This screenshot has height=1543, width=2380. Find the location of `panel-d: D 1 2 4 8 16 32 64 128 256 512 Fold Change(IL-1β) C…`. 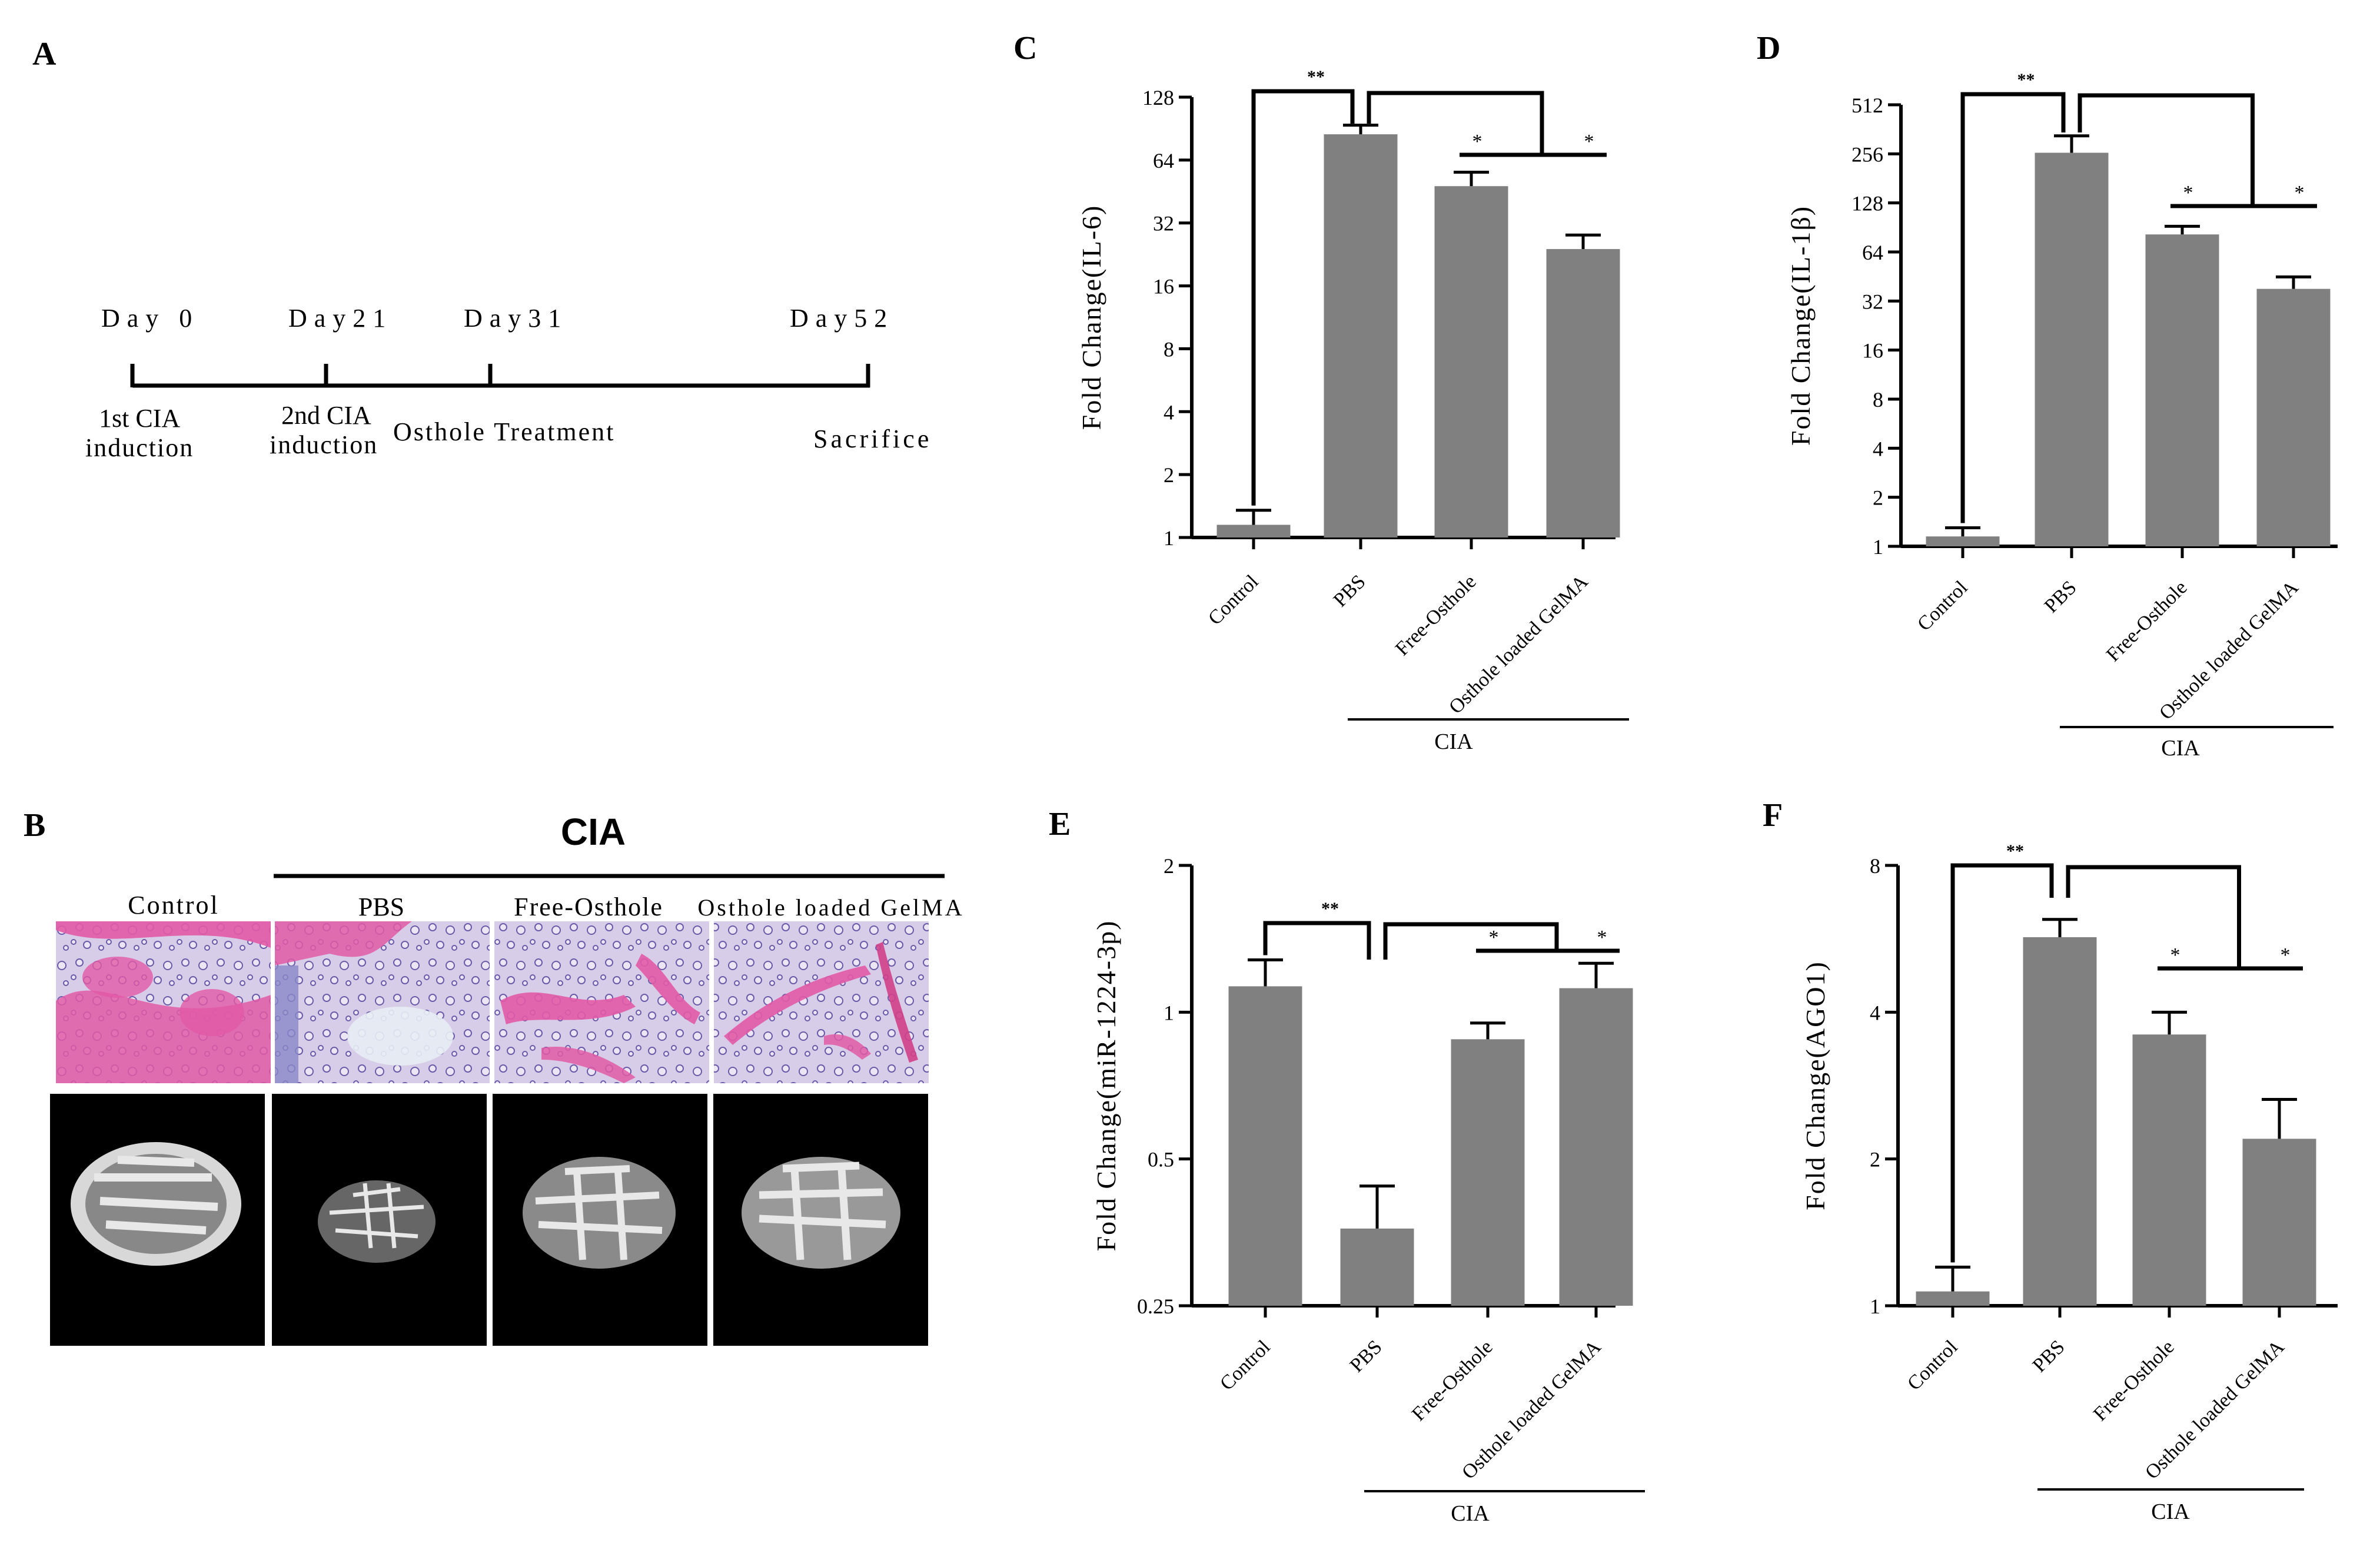

panel-d: D 1 2 4 8 16 32 64 128 256 512 Fold Change(IL-1β) C… is located at coordinates (2047, 395).